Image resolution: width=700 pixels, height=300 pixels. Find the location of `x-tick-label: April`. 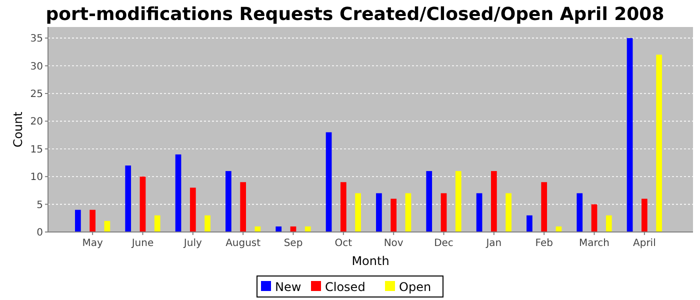

x-tick-label: April is located at coordinates (644, 243).